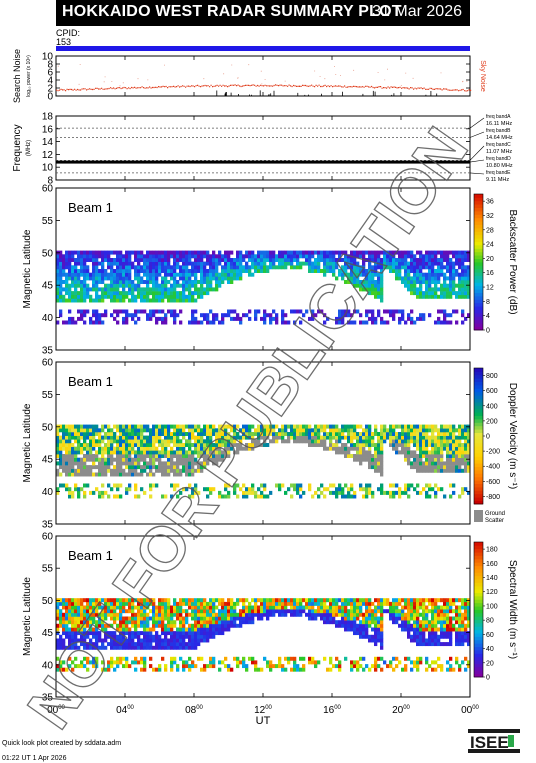 This screenshot has height=763, width=536. What do you see at coordinates (48, 142) in the screenshot?
I see `freq-ytick-label: 14` at bounding box center [48, 142].